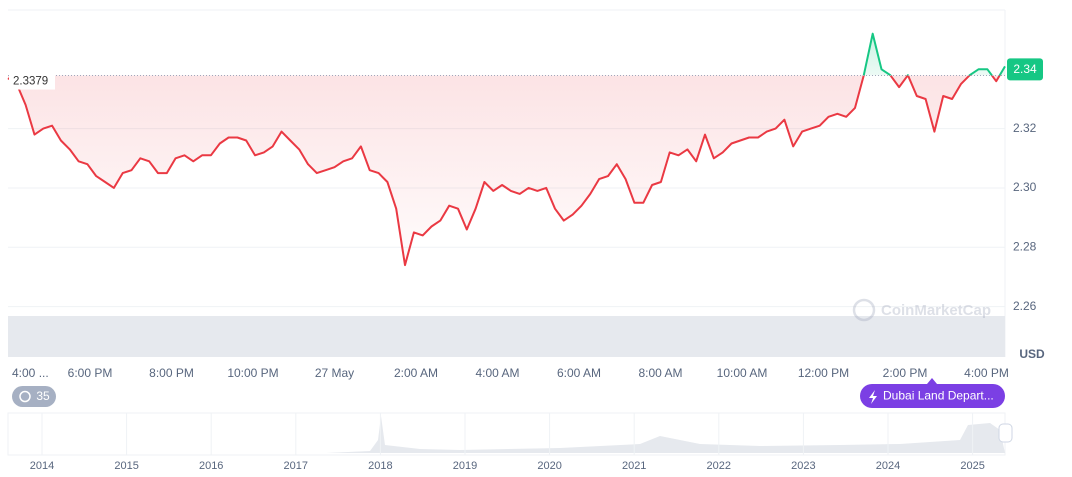  What do you see at coordinates (972, 466) in the screenshot?
I see `year-label: 2025` at bounding box center [972, 466].